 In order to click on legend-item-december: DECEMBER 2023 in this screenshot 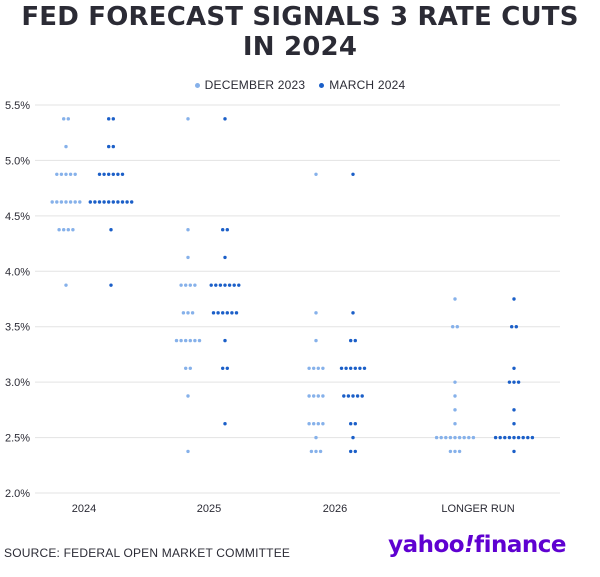, I will do `click(250, 85)`.